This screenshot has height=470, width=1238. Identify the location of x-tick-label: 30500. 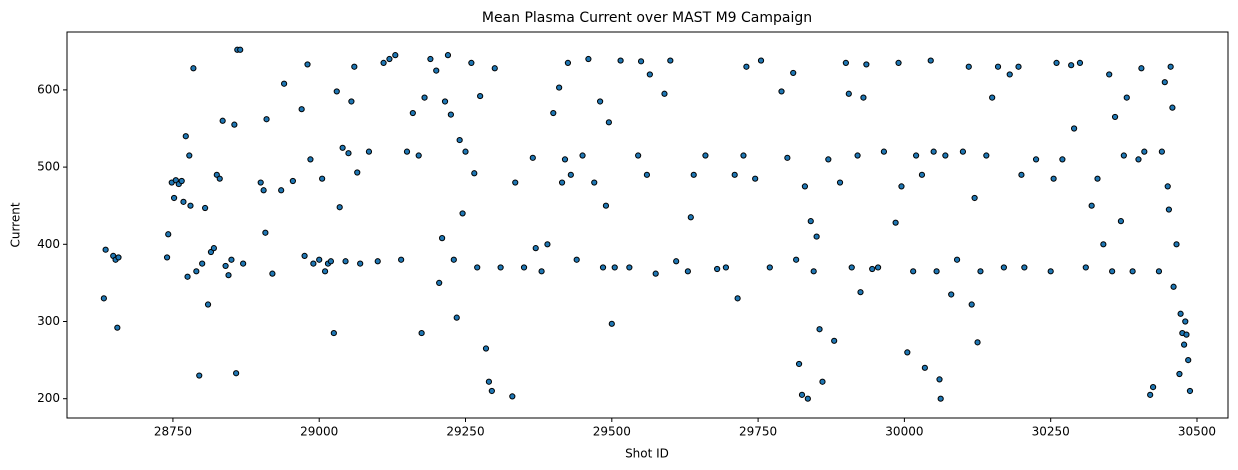
(1197, 432).